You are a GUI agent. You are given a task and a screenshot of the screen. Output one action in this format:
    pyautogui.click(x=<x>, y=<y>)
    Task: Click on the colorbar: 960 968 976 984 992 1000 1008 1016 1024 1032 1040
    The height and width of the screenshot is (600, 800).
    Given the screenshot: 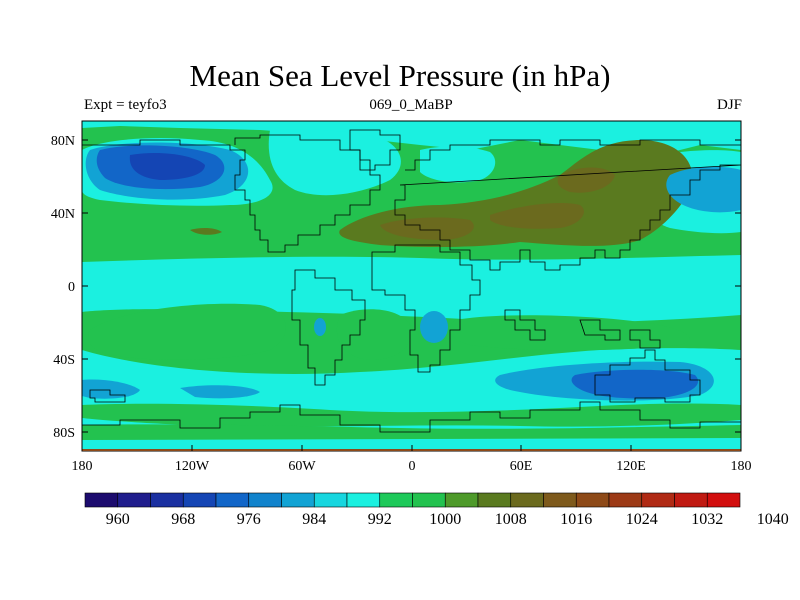 What is the action you would take?
    pyautogui.click(x=436, y=510)
    